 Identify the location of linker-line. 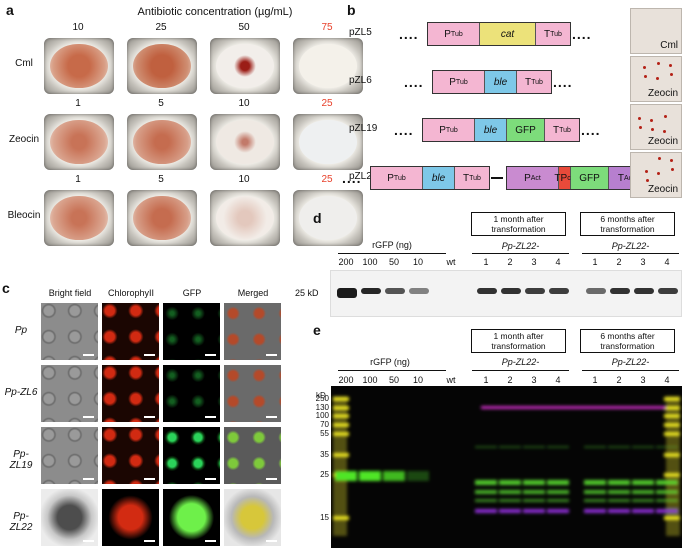
(497, 178).